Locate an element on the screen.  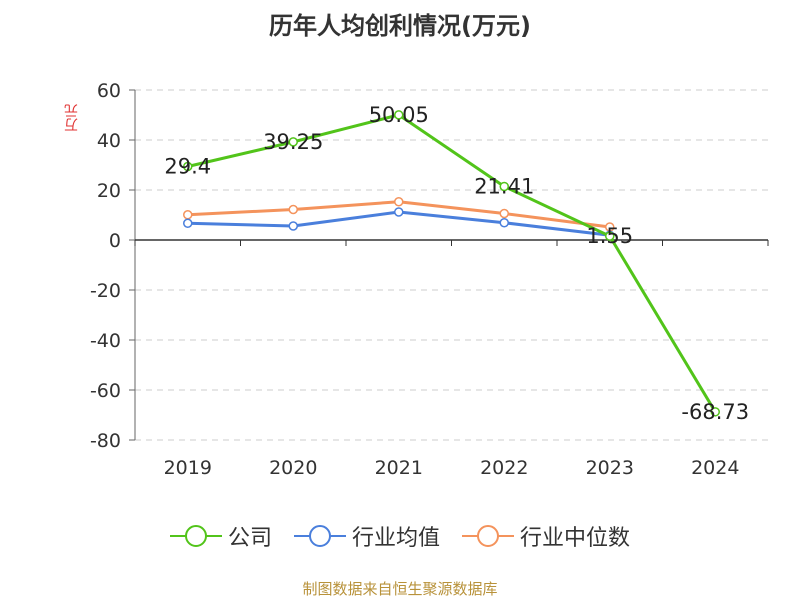
x-tick-label: 2022 is located at coordinates (504, 468).